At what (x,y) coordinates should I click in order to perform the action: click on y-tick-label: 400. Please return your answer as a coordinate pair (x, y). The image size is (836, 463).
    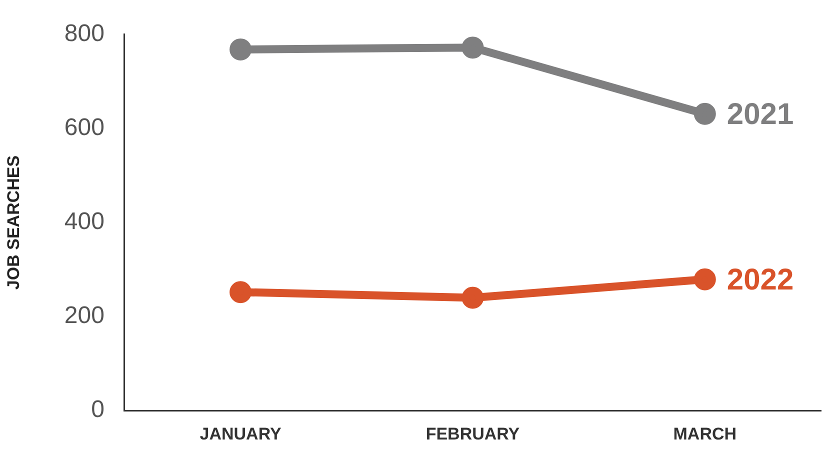
    Looking at the image, I should click on (84, 222).